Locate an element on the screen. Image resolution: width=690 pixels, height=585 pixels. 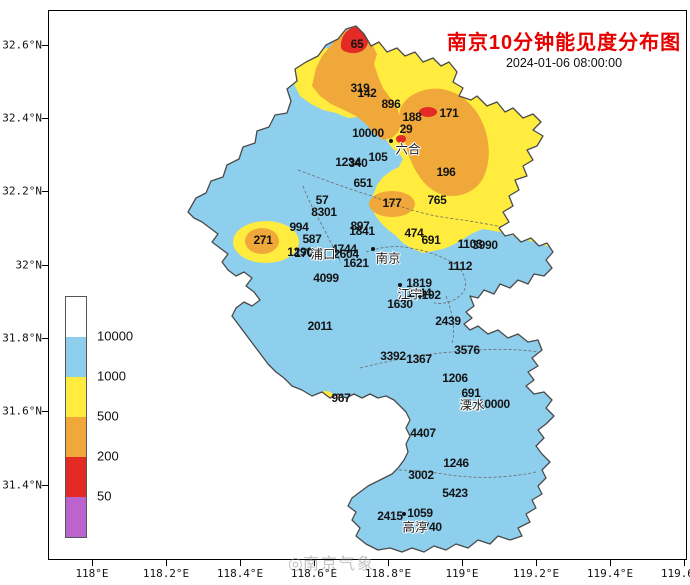
city-markers is located at coordinates (388, 327).